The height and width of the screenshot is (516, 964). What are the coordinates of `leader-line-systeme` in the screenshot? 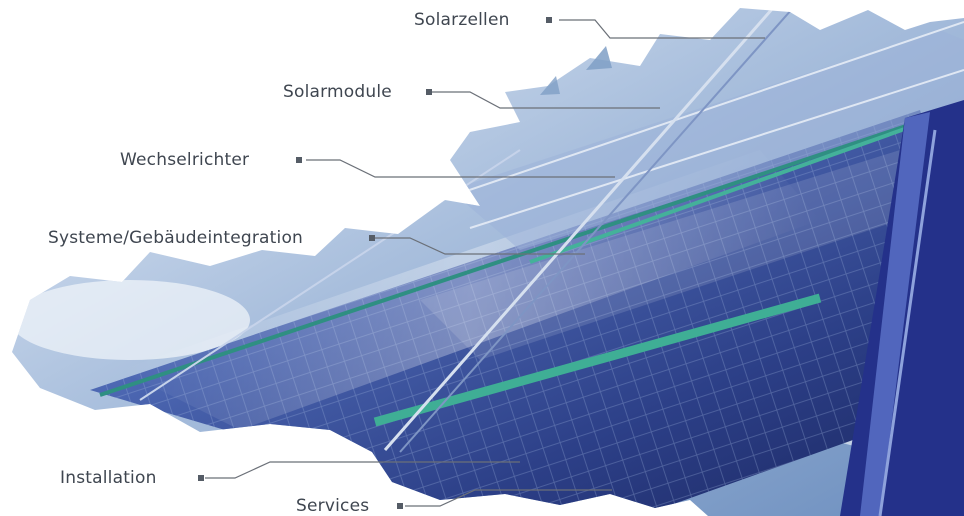 It's located at (480, 246).